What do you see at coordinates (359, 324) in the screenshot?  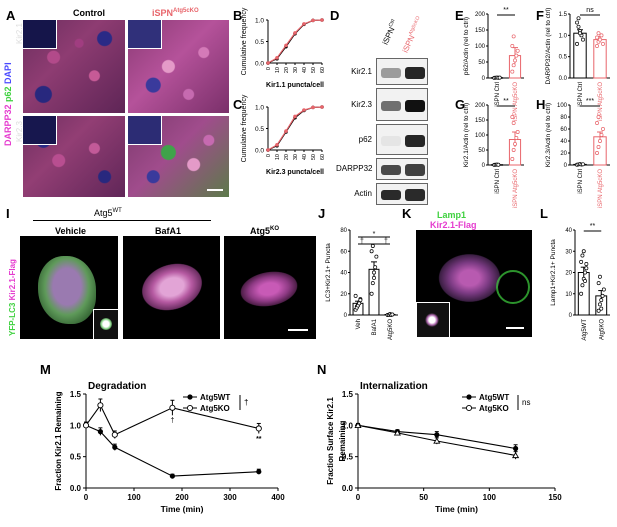 I see `chart-j-category-label: Veh` at bounding box center [359, 324].